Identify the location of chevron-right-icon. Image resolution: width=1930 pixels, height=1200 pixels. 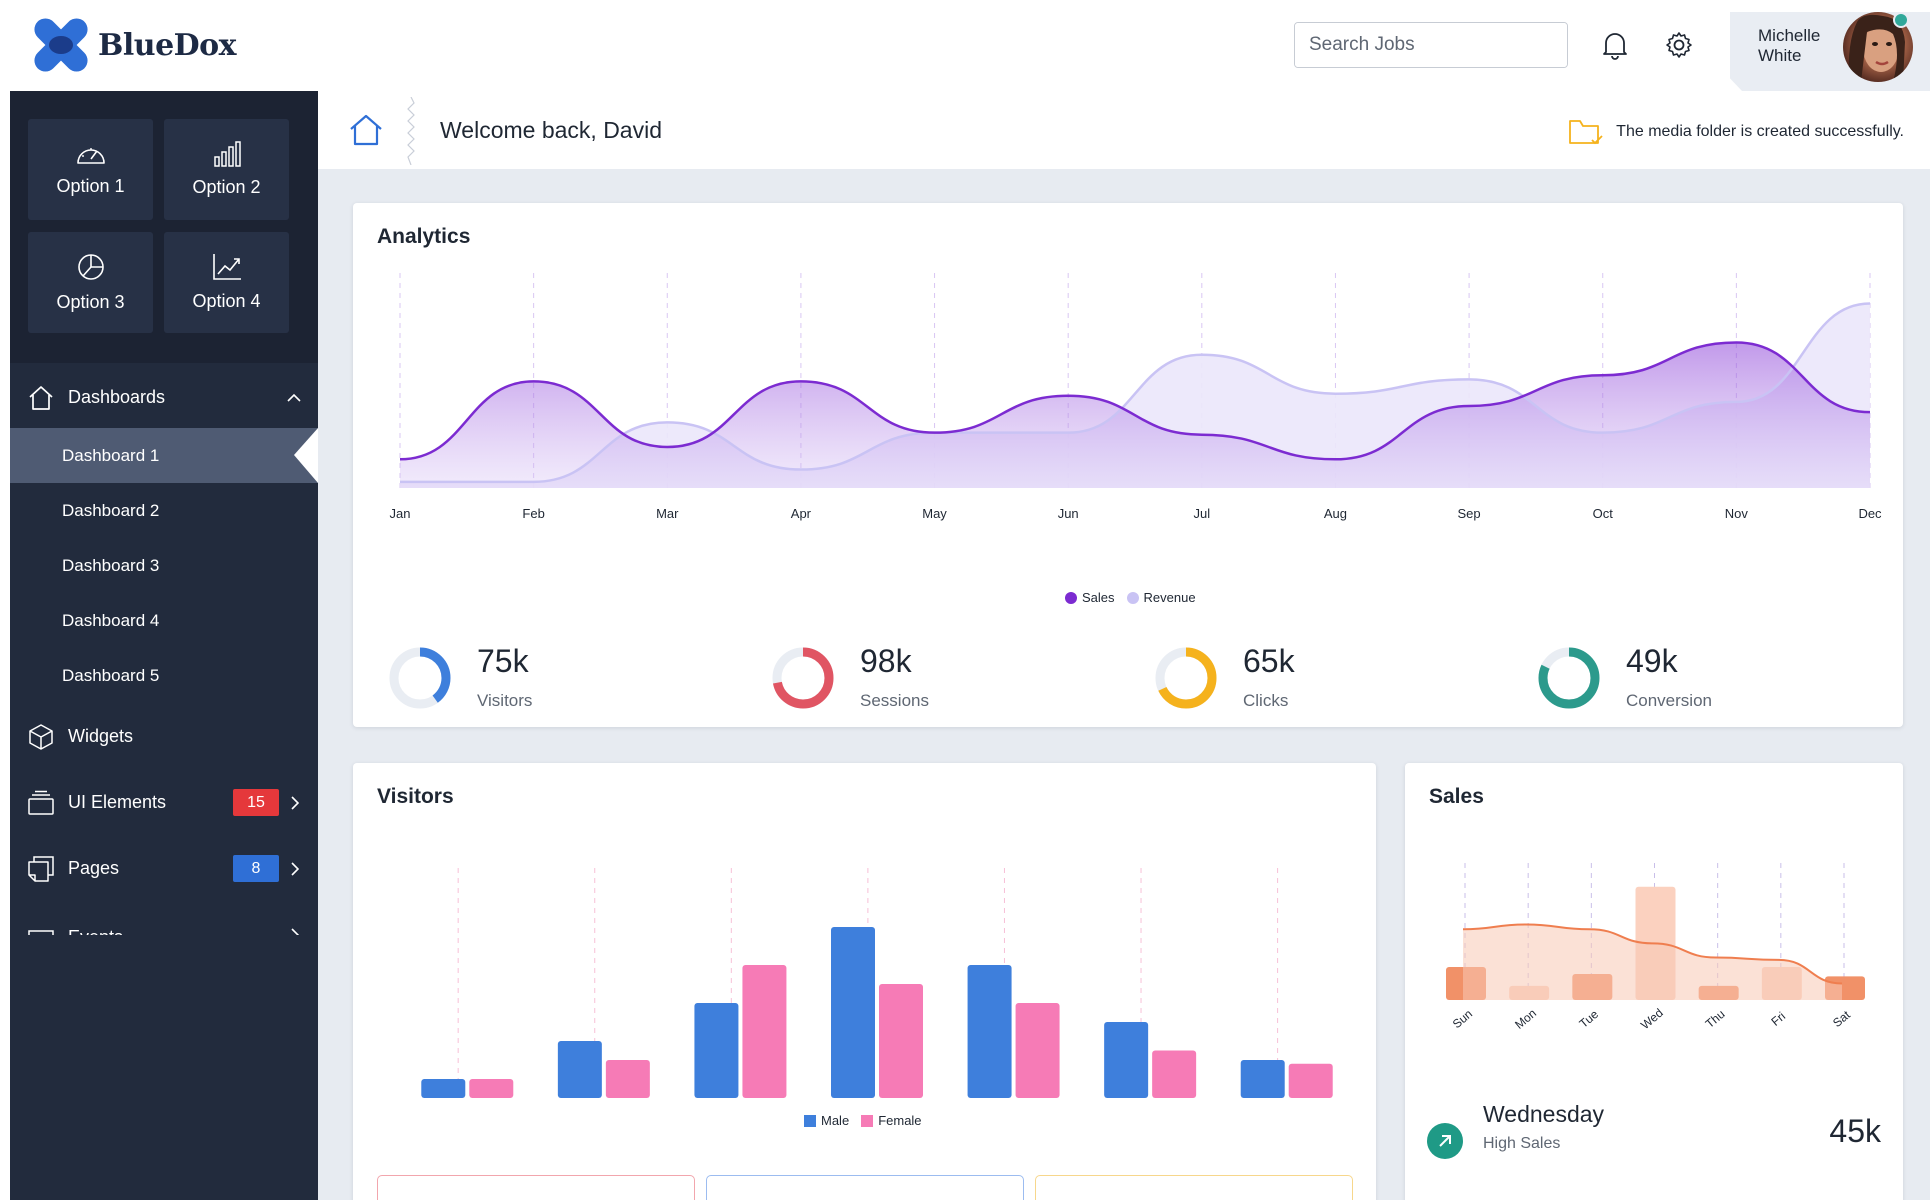
(294, 931).